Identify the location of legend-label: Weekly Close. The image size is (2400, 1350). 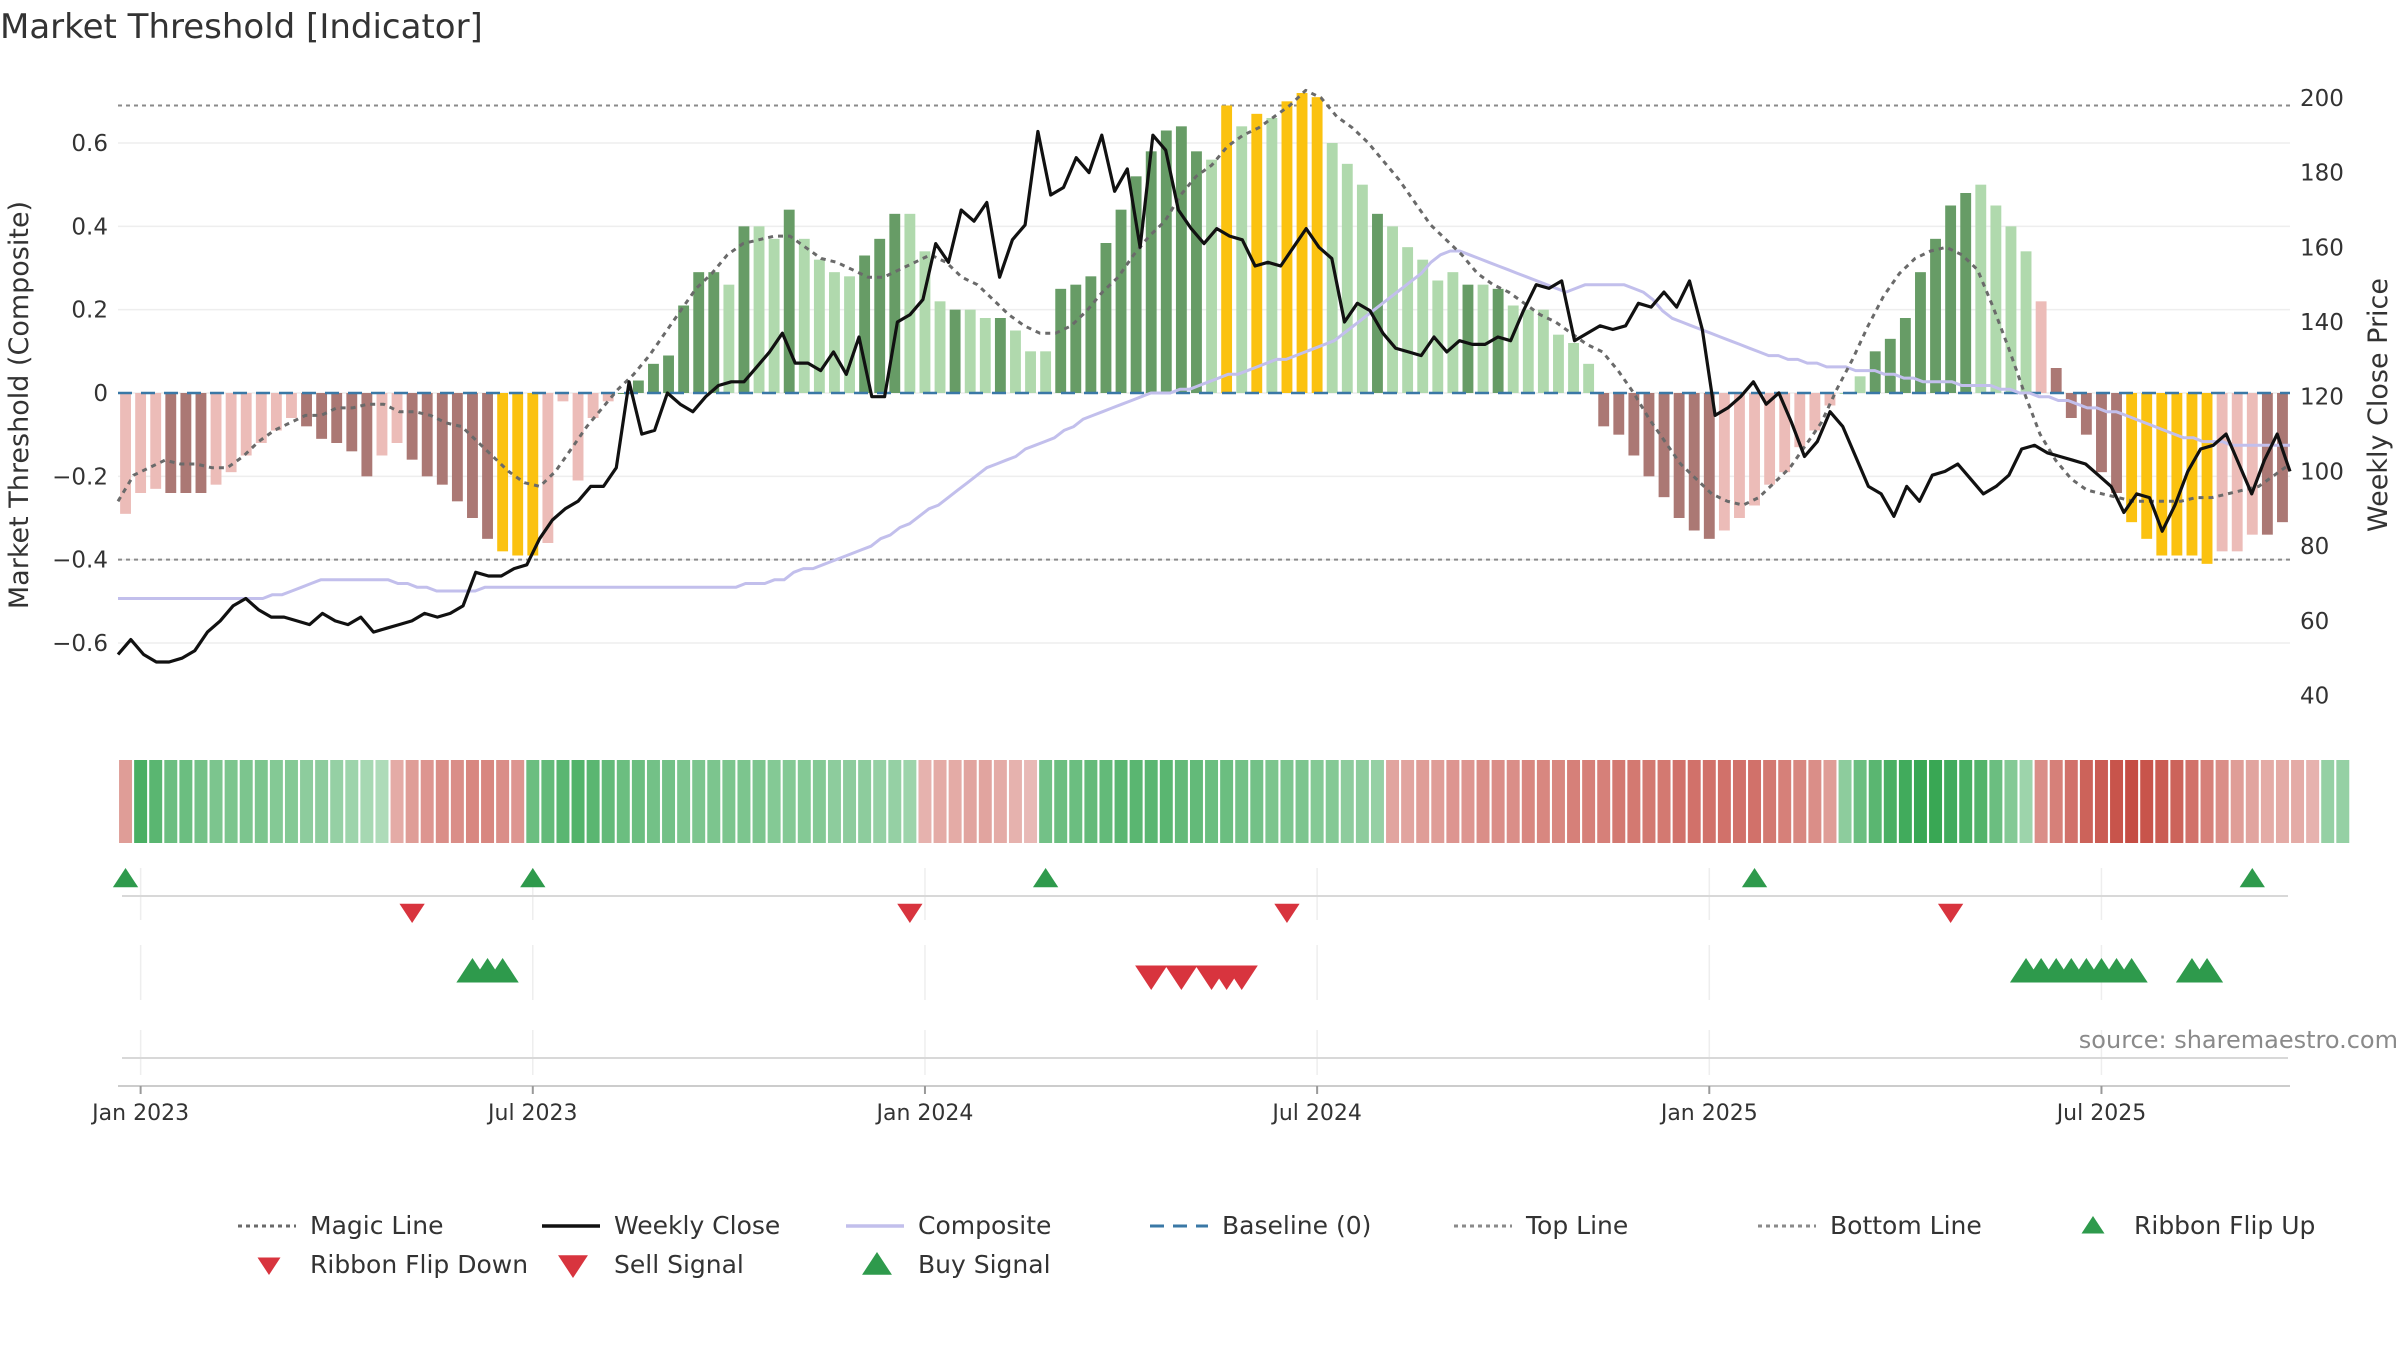
(697, 1225).